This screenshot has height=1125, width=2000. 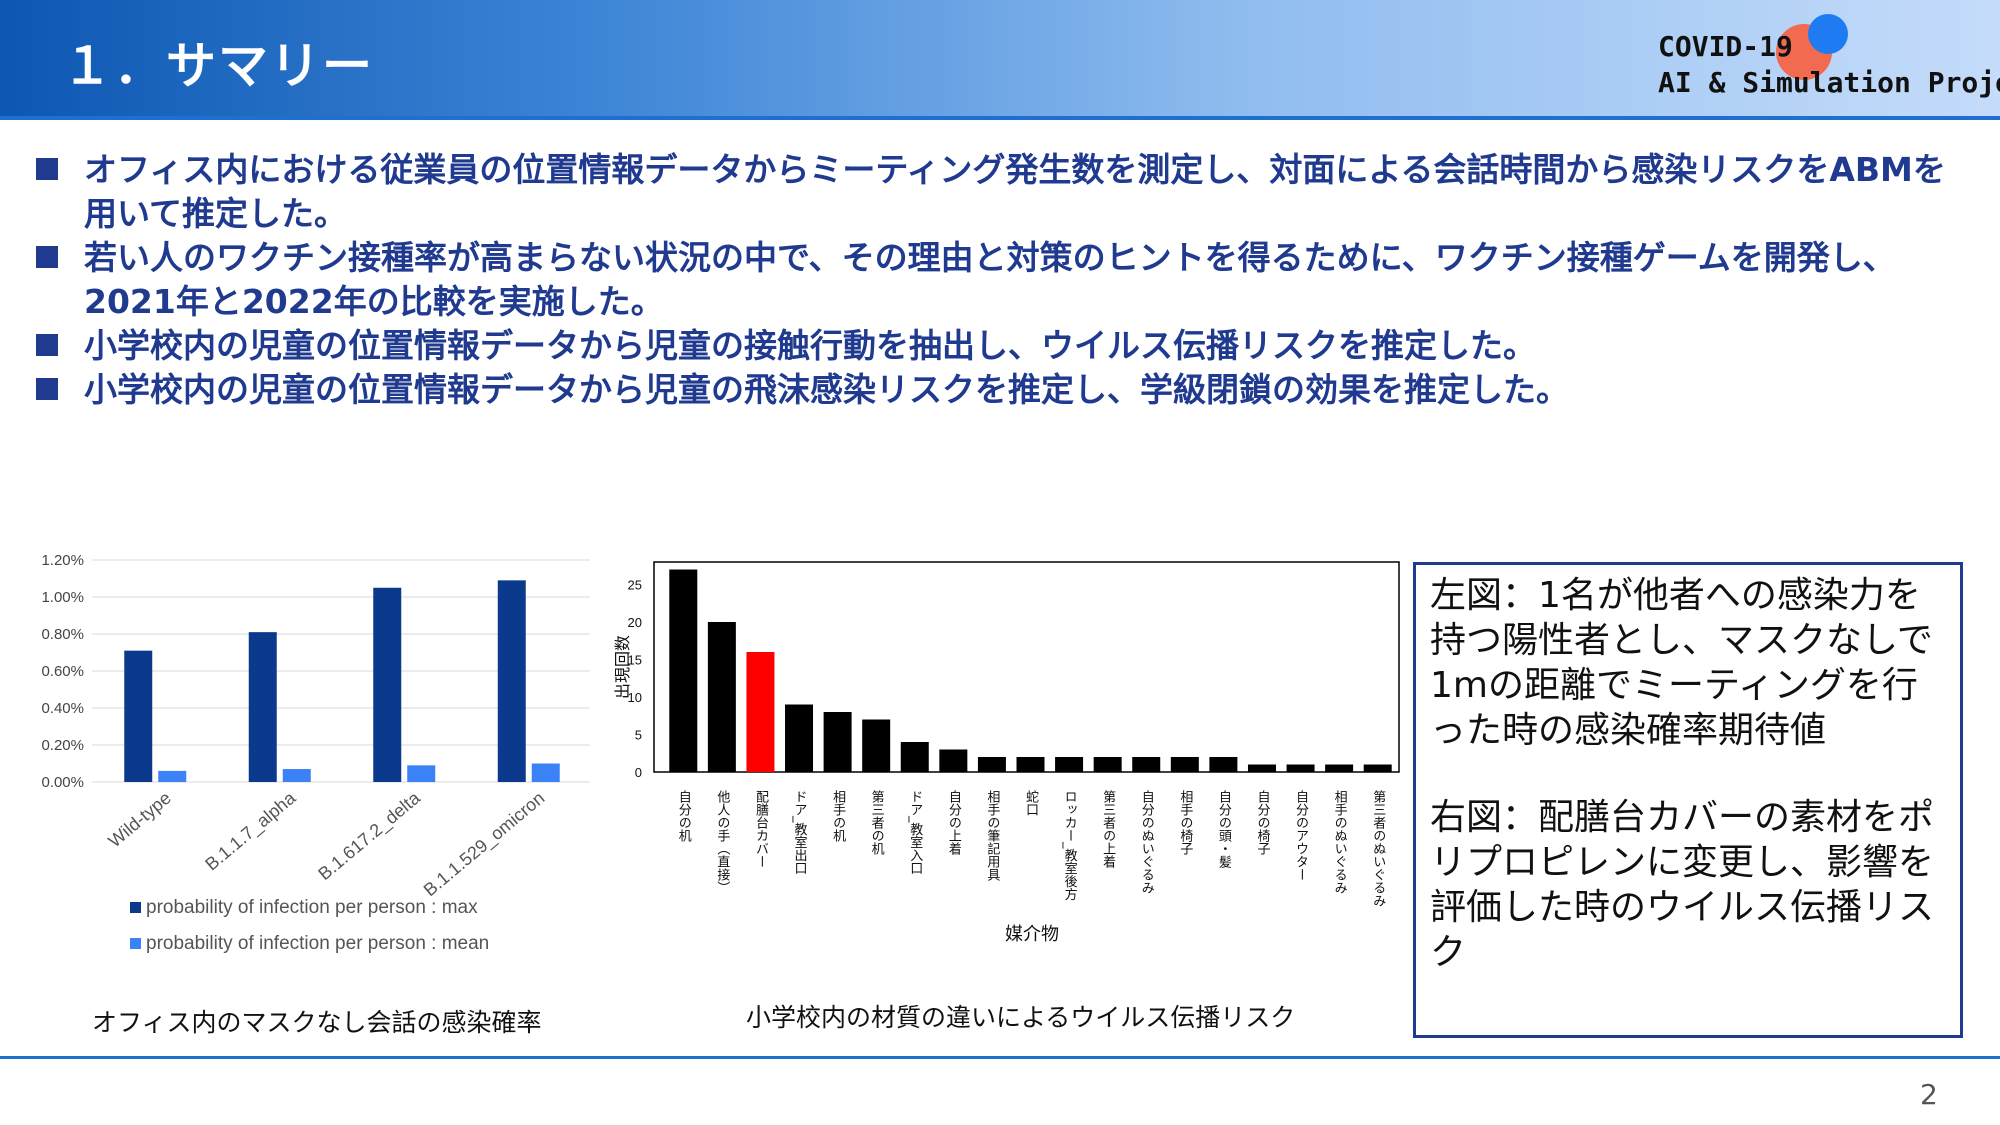 What do you see at coordinates (1929, 1094) in the screenshot?
I see `page-number: 2` at bounding box center [1929, 1094].